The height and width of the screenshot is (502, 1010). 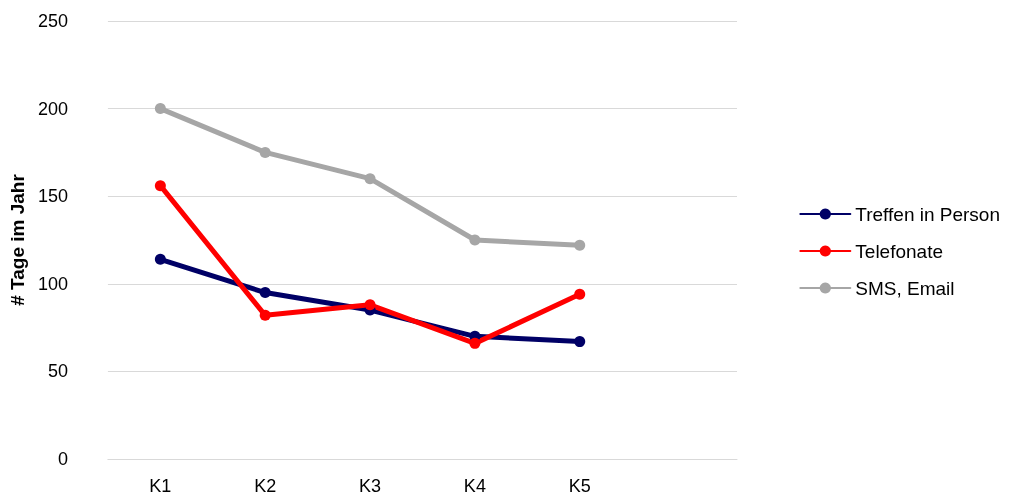 What do you see at coordinates (52, 283) in the screenshot?
I see `y-tick-label: 100` at bounding box center [52, 283].